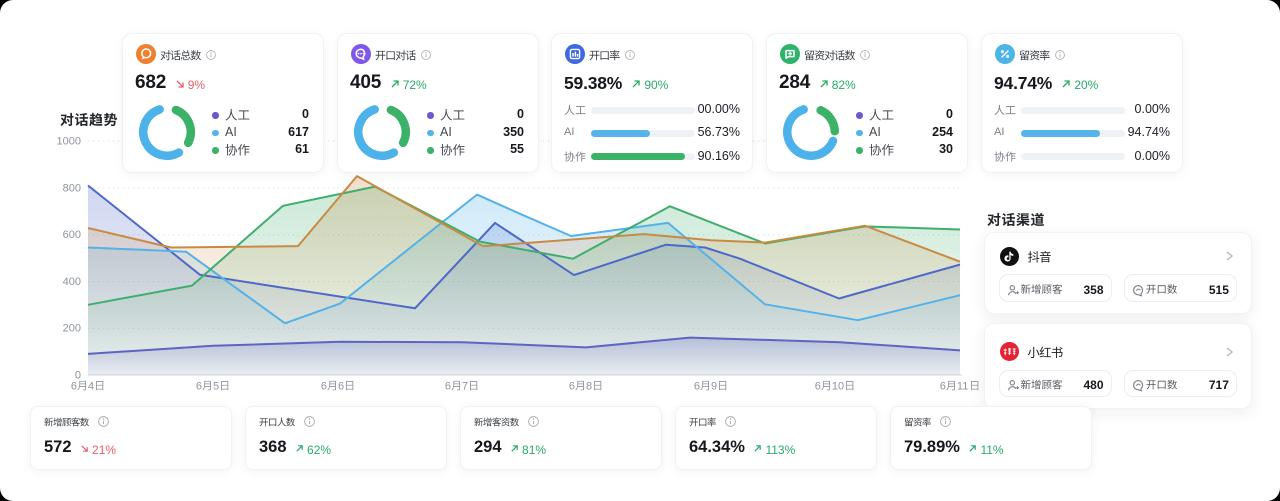 The width and height of the screenshot is (1280, 501). Describe the element at coordinates (72, 235) in the screenshot. I see `svg-text: 600` at that location.